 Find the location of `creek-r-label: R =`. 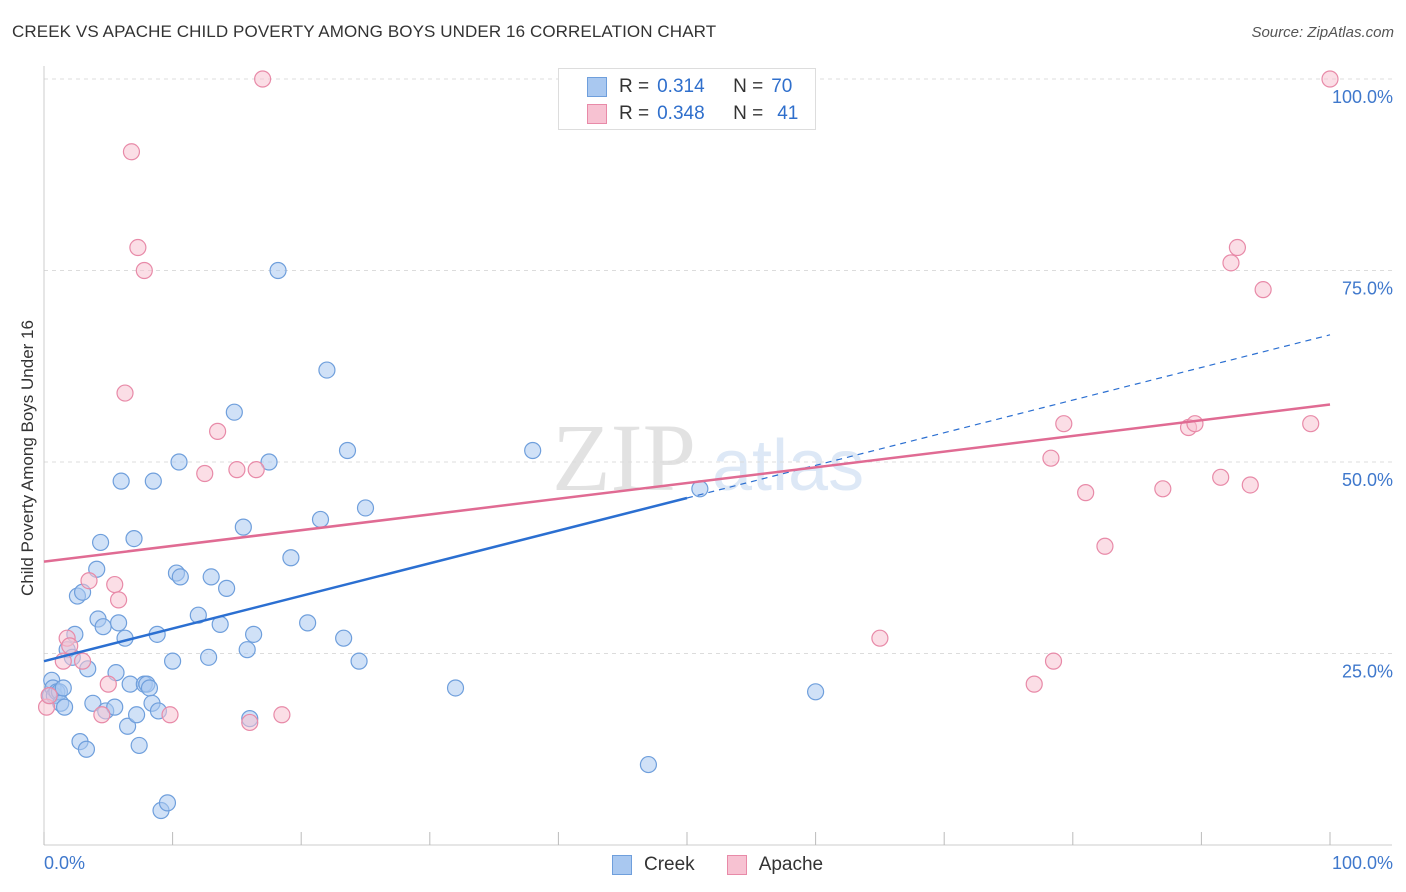

creek-r-label: R = is located at coordinates (634, 86).